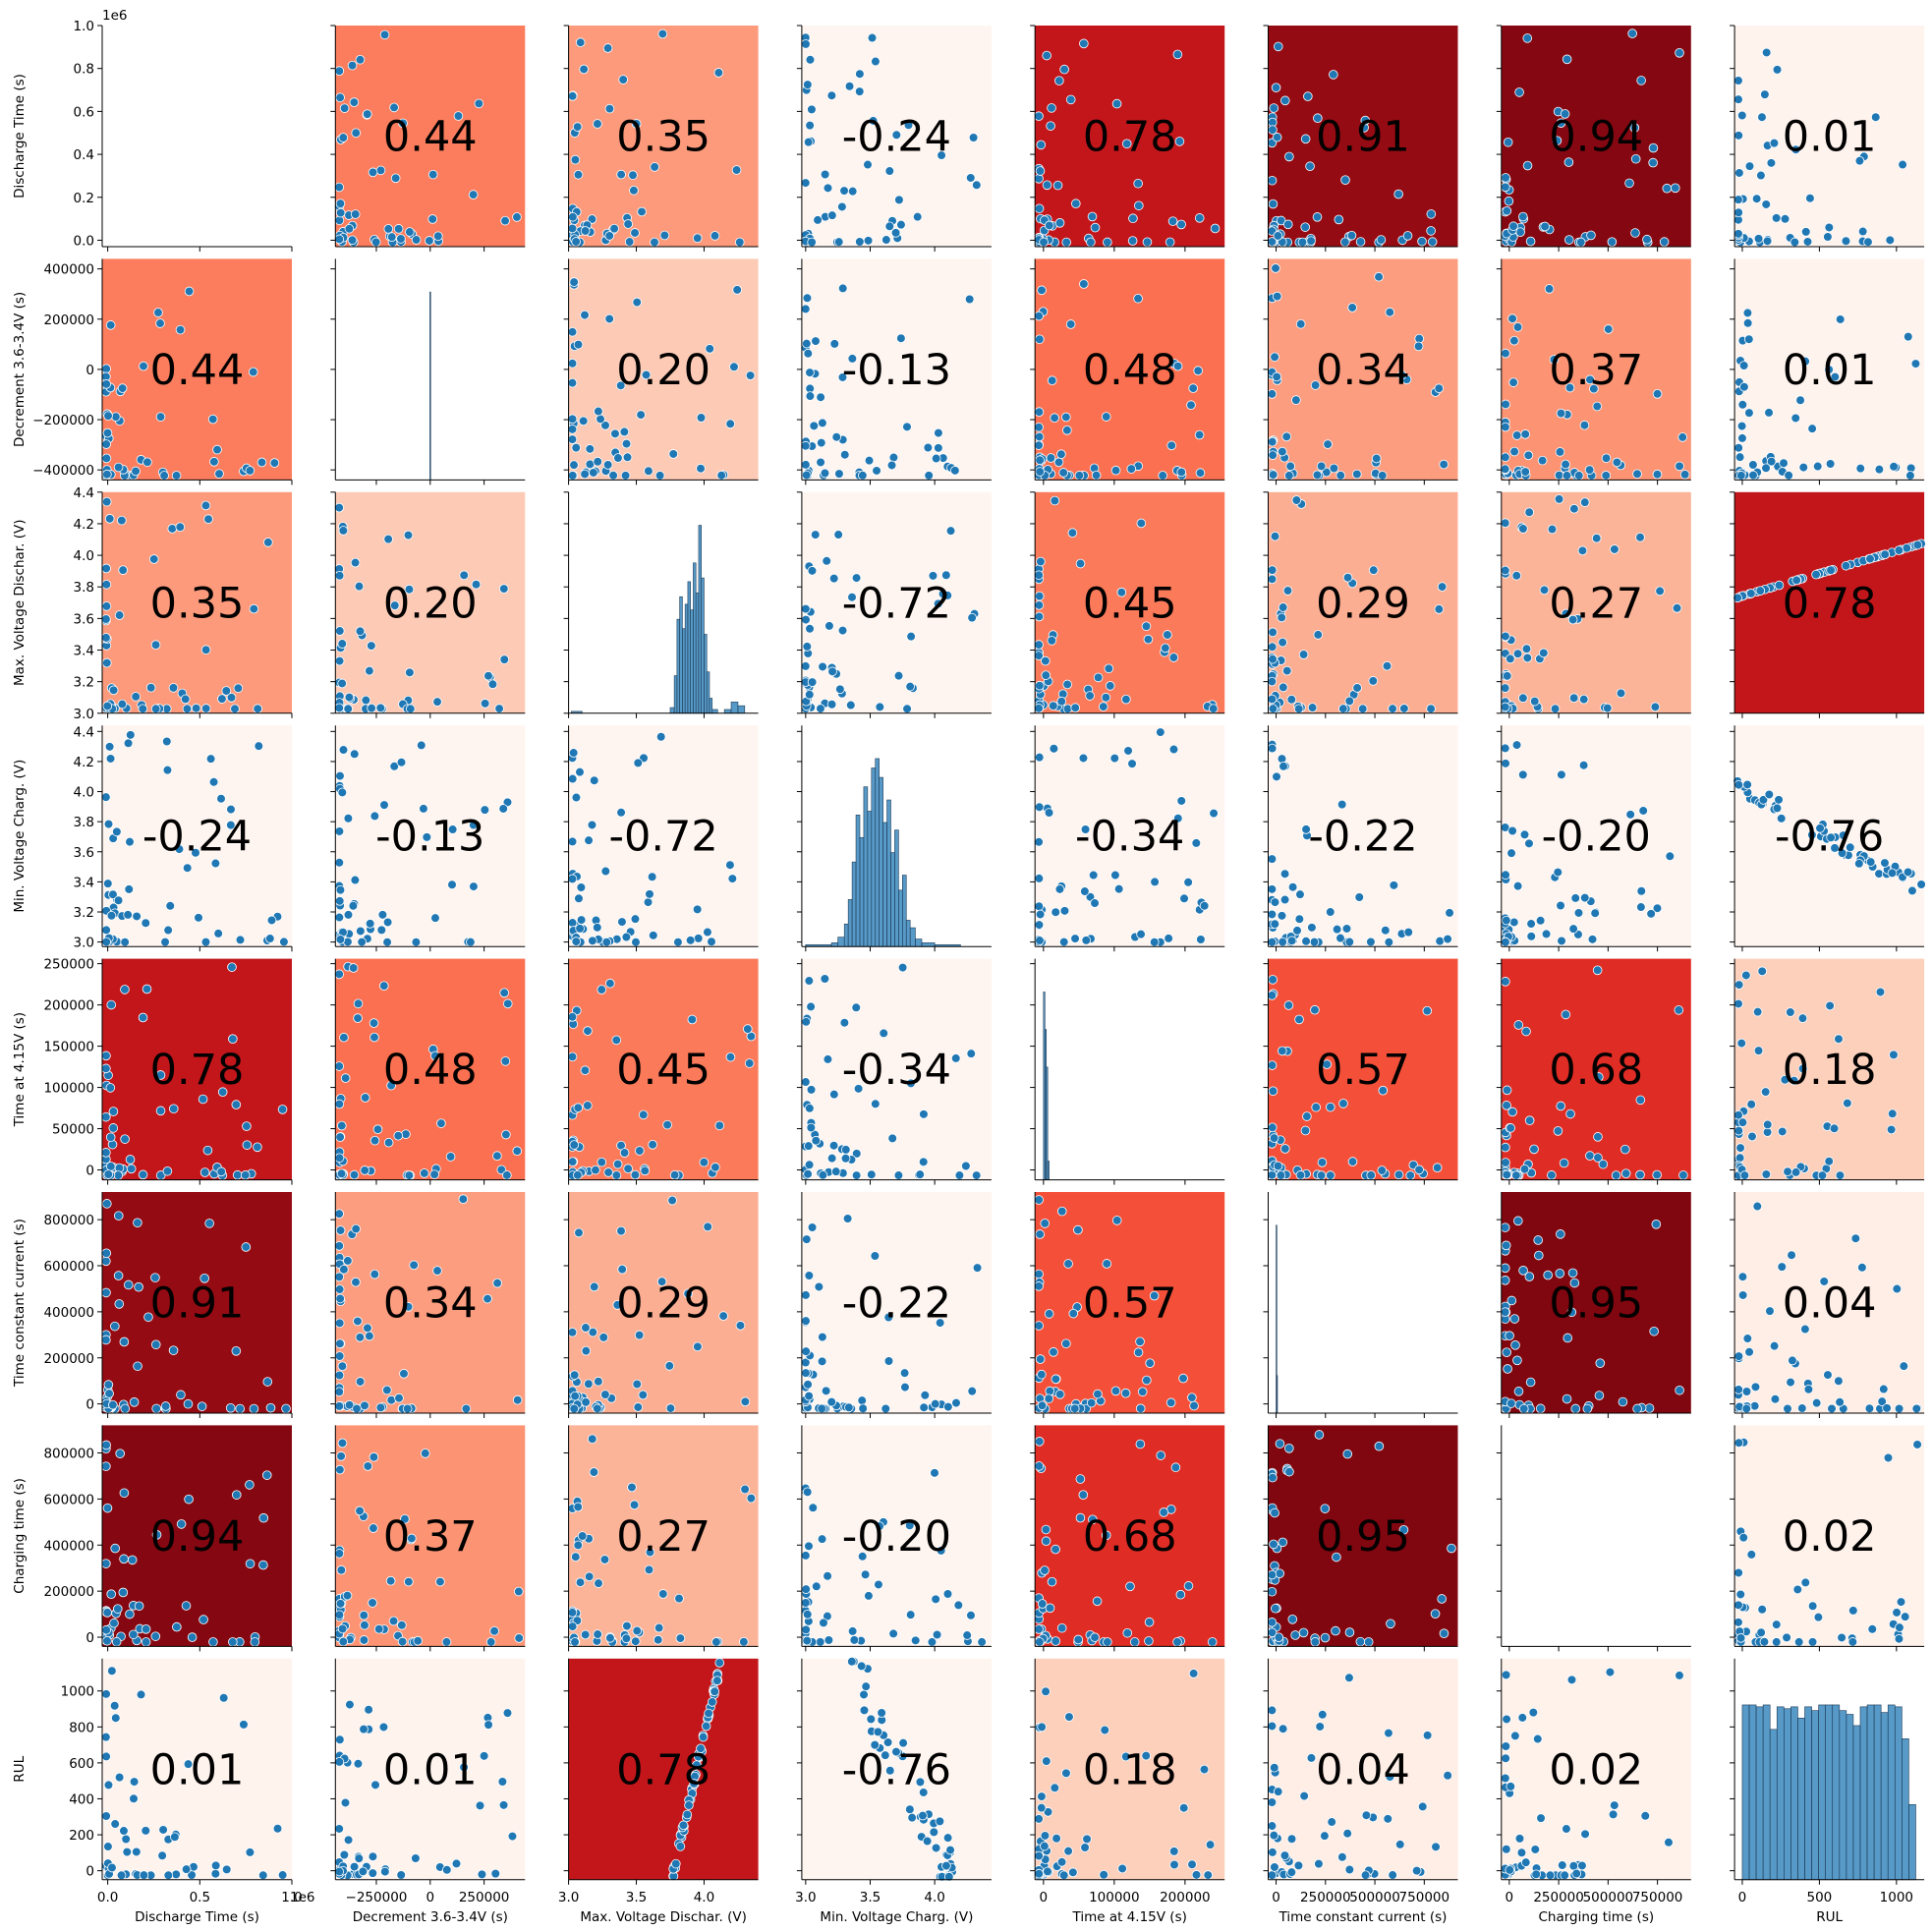  I want to click on correlation-label: 0.34, so click(430, 1304).